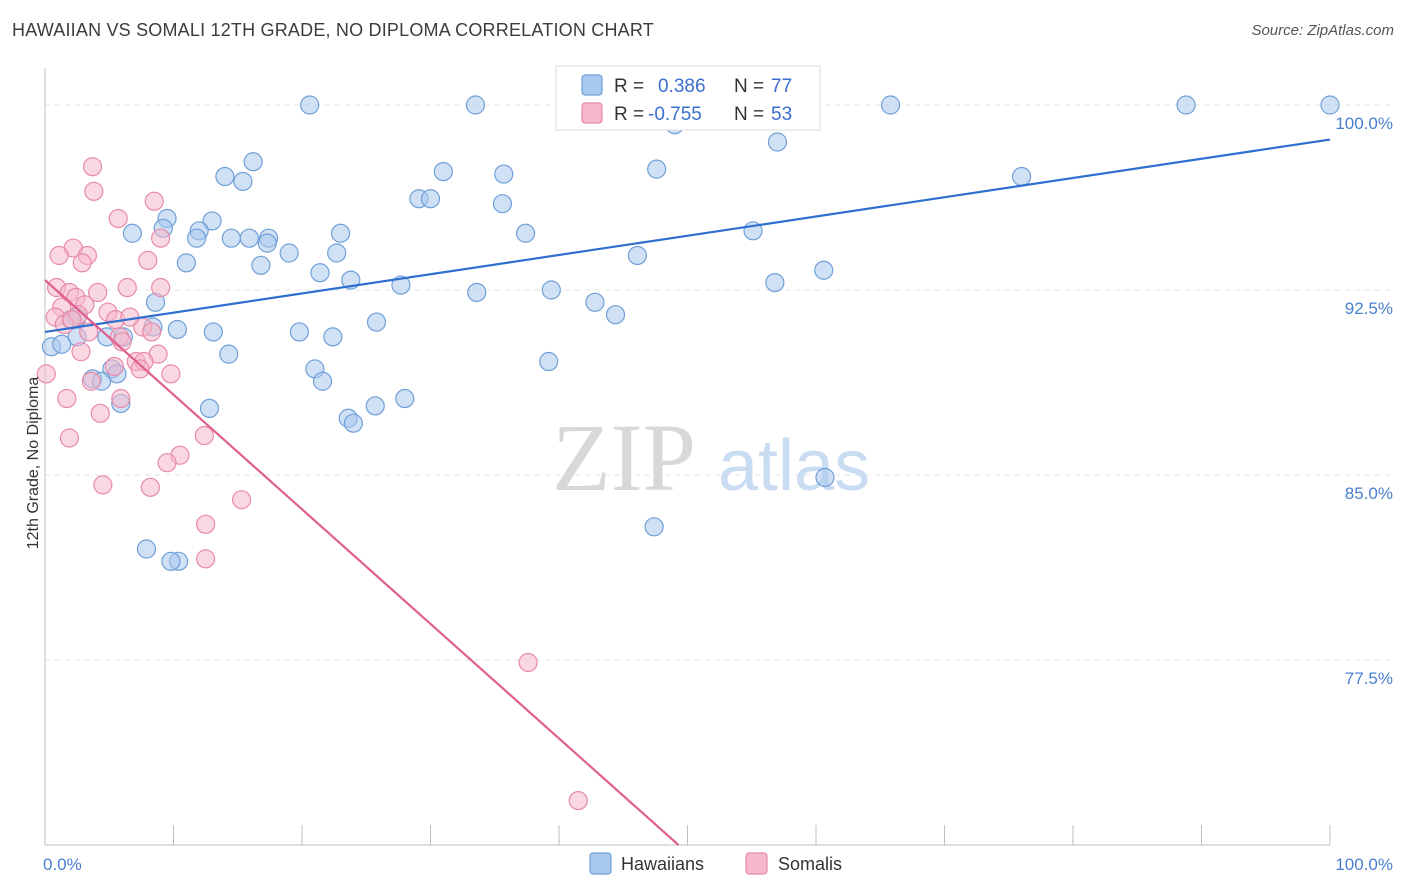 The height and width of the screenshot is (892, 1406). What do you see at coordinates (794, 466) in the screenshot?
I see `watermark-atlas: atlas` at bounding box center [794, 466].